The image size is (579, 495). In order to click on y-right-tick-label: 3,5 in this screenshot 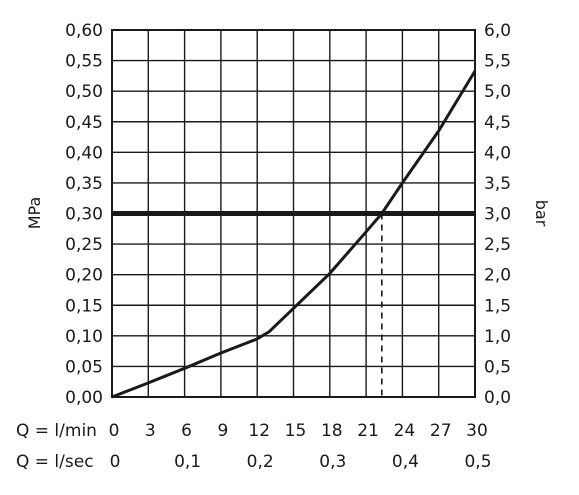, I will do `click(497, 184)`.